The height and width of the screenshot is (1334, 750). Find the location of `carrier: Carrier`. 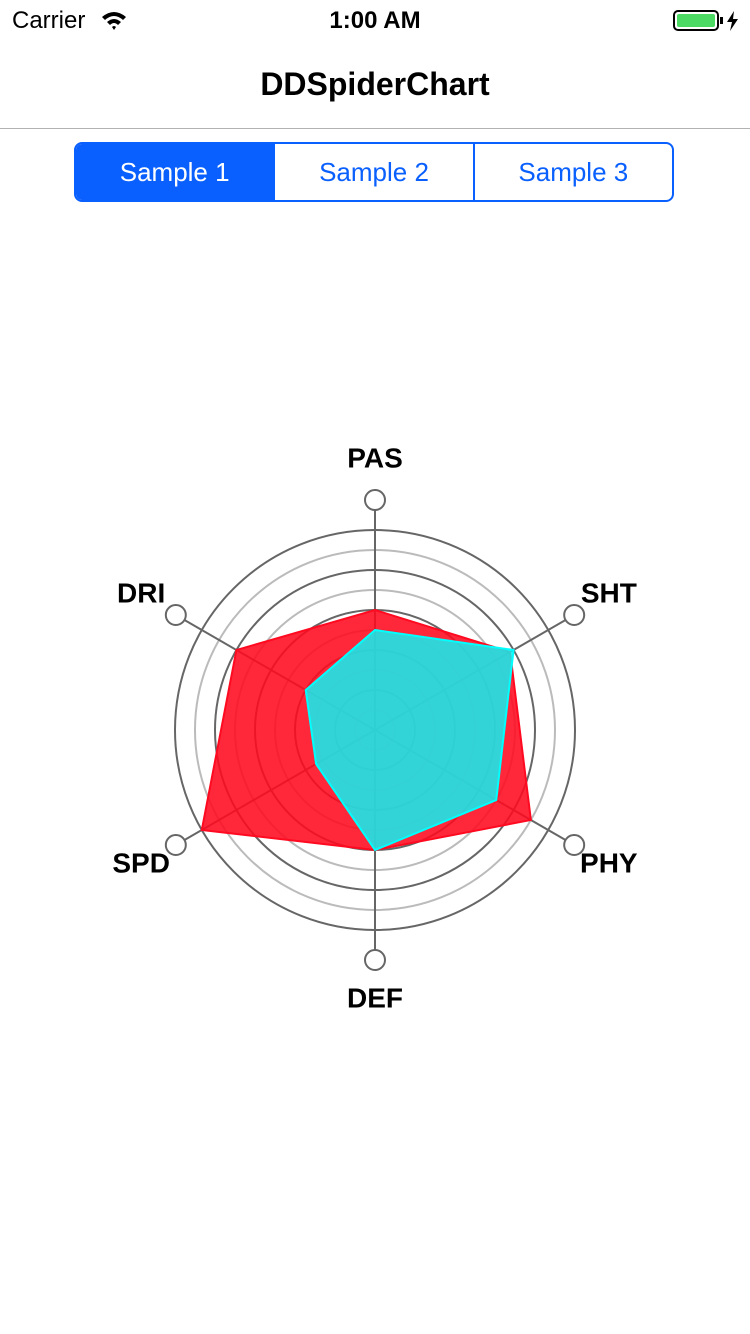

carrier: Carrier is located at coordinates (49, 20).